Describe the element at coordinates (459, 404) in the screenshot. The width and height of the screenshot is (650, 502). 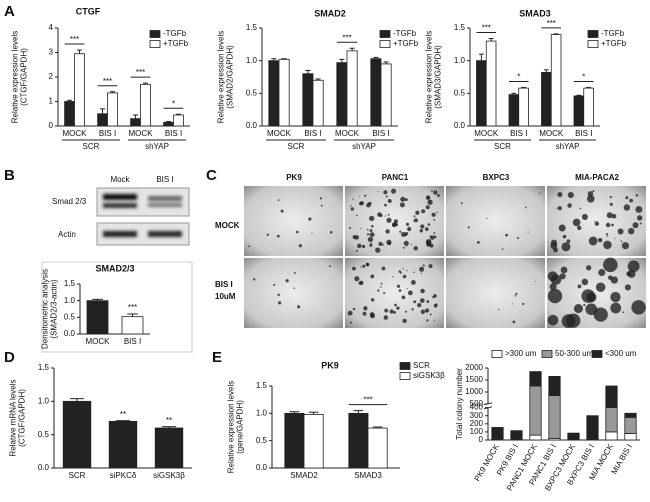
I see `y-axis-label: Total colony number` at that location.